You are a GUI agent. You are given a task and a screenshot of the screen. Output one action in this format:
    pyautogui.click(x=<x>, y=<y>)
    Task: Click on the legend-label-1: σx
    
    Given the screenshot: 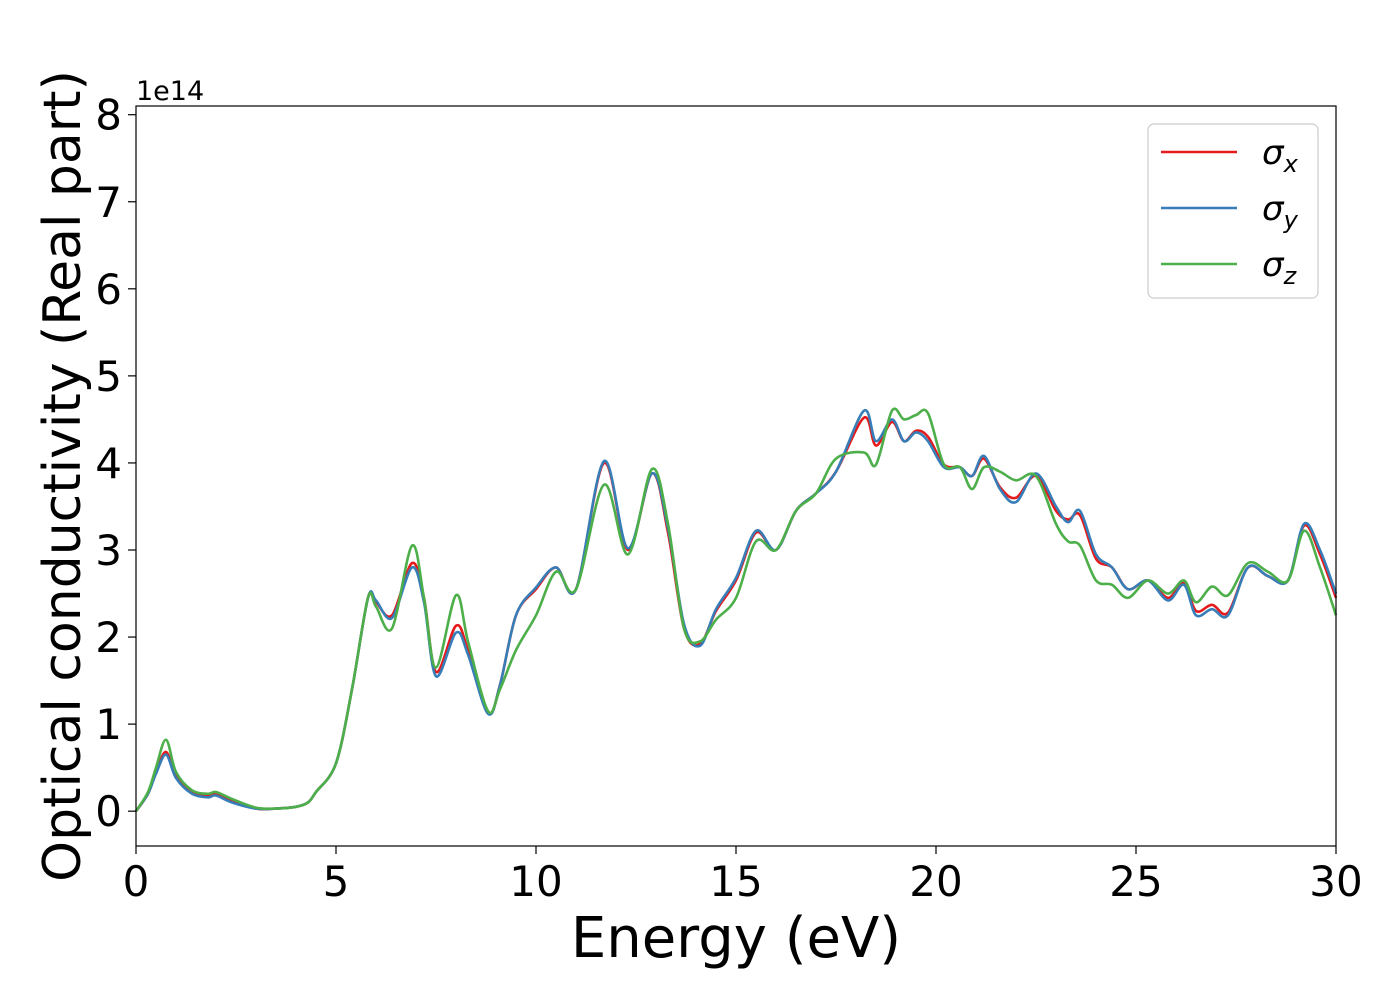 What is the action you would take?
    pyautogui.click(x=1280, y=155)
    